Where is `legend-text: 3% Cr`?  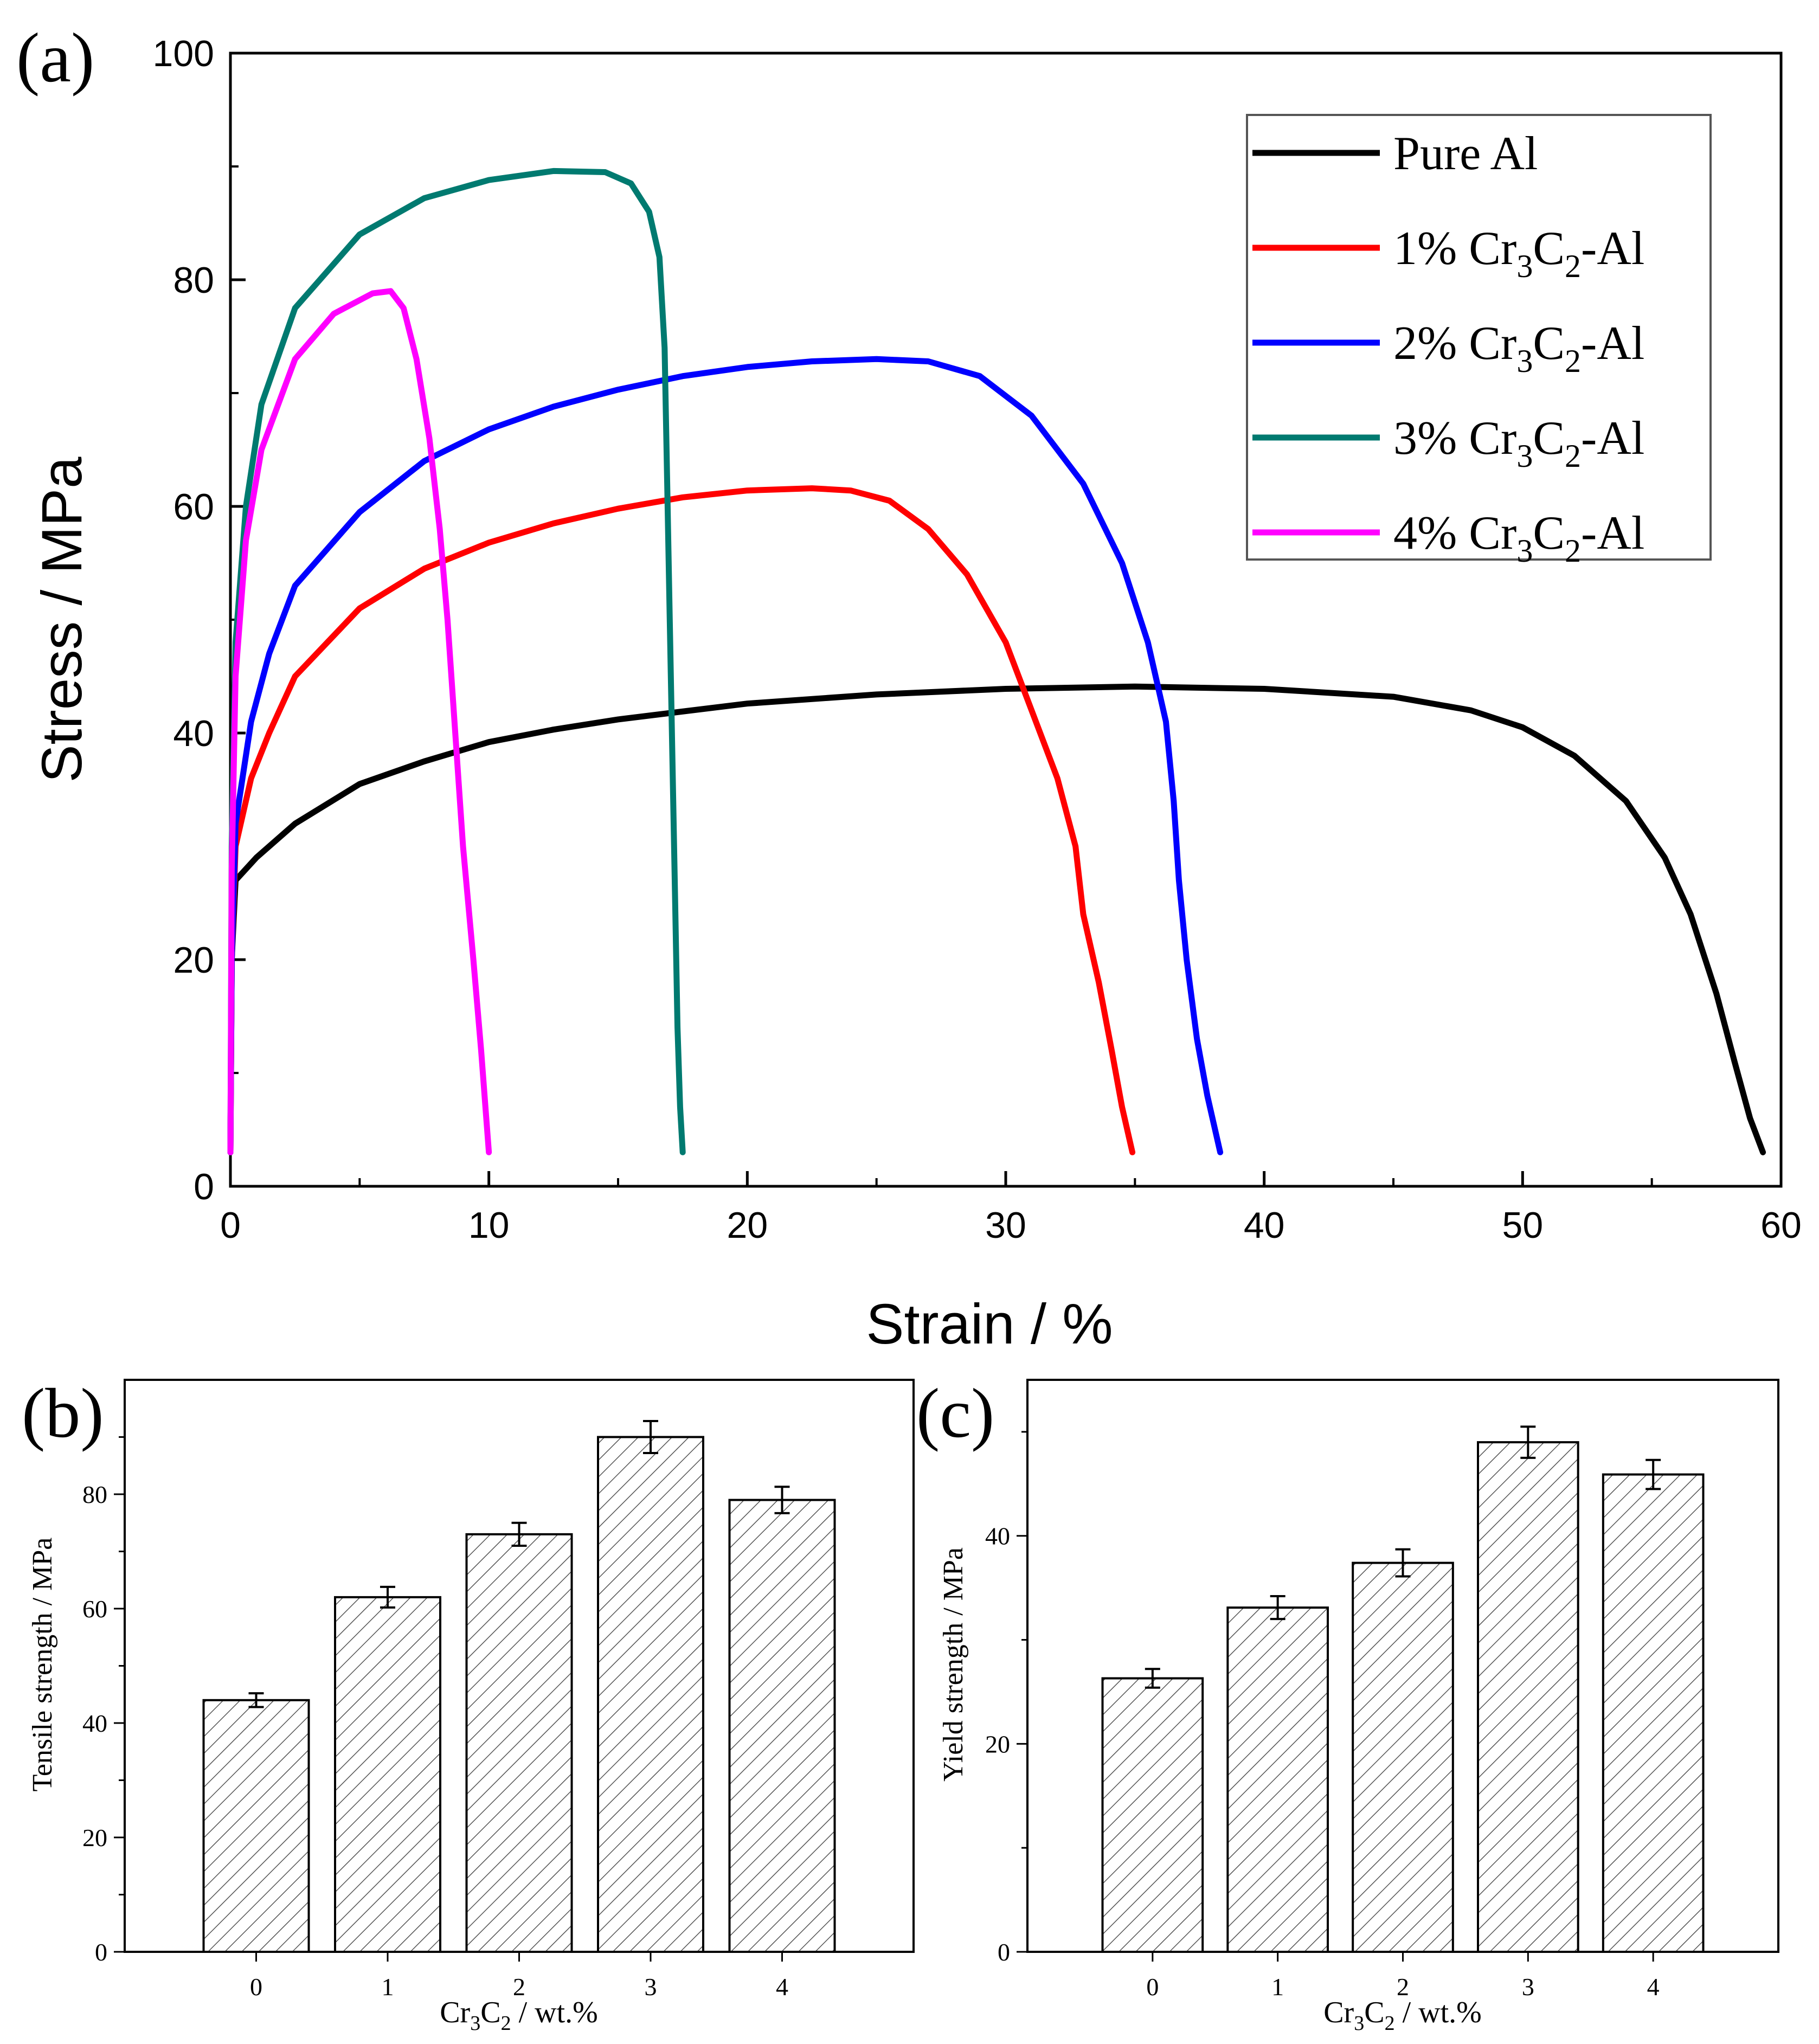 legend-text: 3% Cr is located at coordinates (1454, 439).